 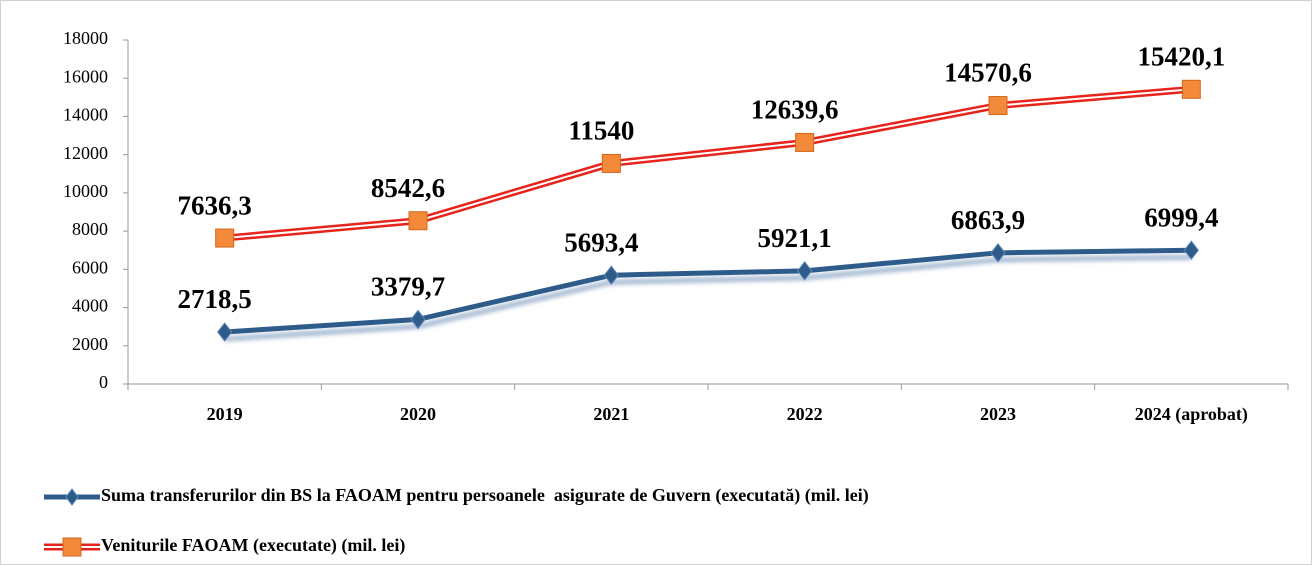 I want to click on y-tick-label: 10000, so click(x=85, y=191).